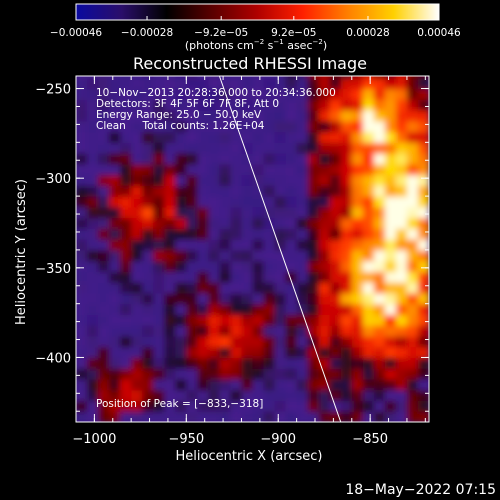 The image size is (500, 500). Describe the element at coordinates (256, 45) in the screenshot. I see `colorbar-units: (photons cm−2 s−1 asec−2)` at that location.